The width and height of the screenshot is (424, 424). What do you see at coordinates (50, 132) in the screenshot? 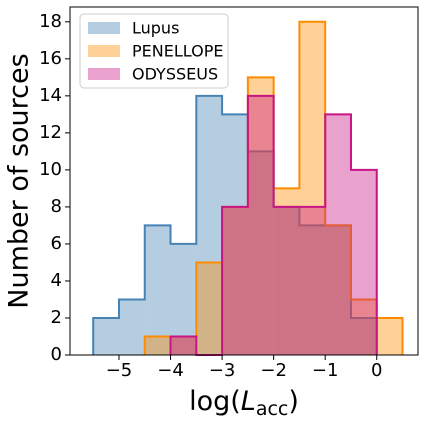
I see `y-tick-label: 12` at bounding box center [50, 132].